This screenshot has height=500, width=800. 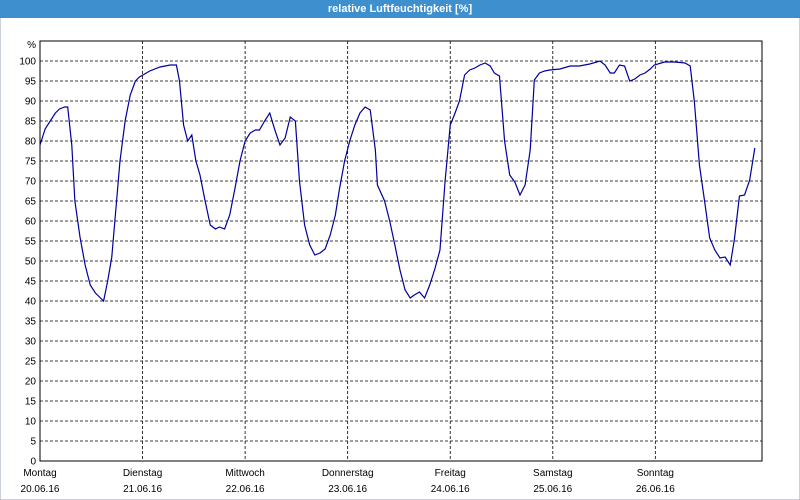 What do you see at coordinates (31, 262) in the screenshot?
I see `y-tick-label: 50` at bounding box center [31, 262].